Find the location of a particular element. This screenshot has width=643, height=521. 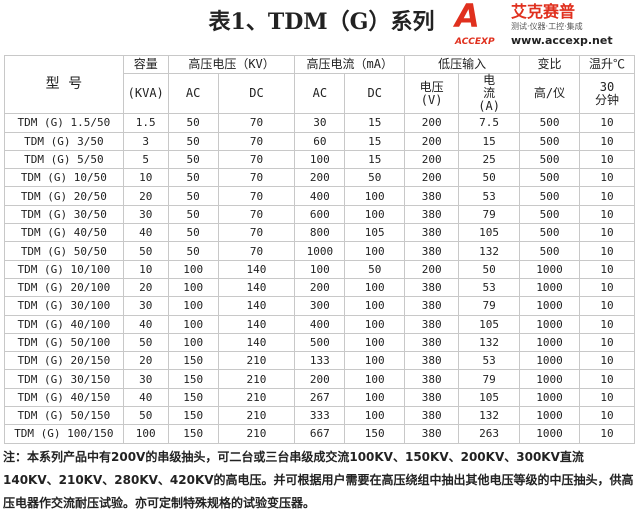

table-row: TDM (G) 50/100 50 100 140 500 100 380 132 1000 10 is located at coordinates (320, 342).